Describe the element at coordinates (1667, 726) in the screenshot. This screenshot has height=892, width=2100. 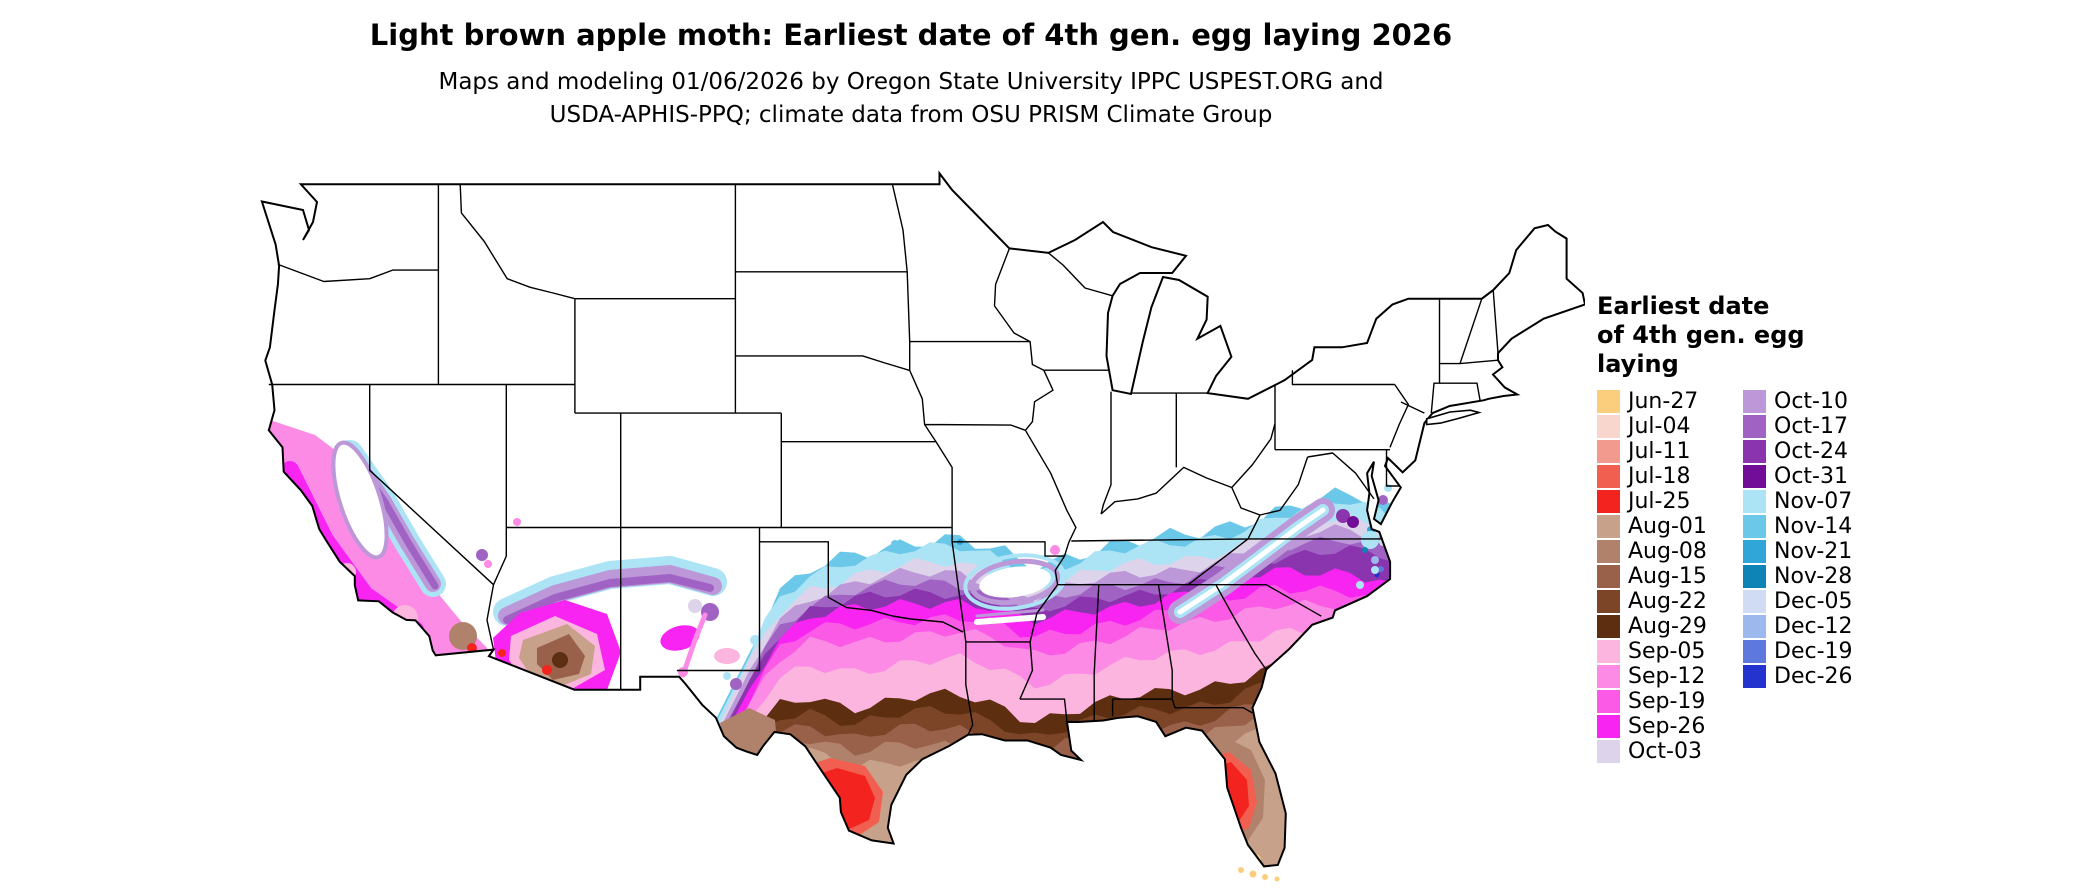
I see `legend-label: Sep-26` at that location.